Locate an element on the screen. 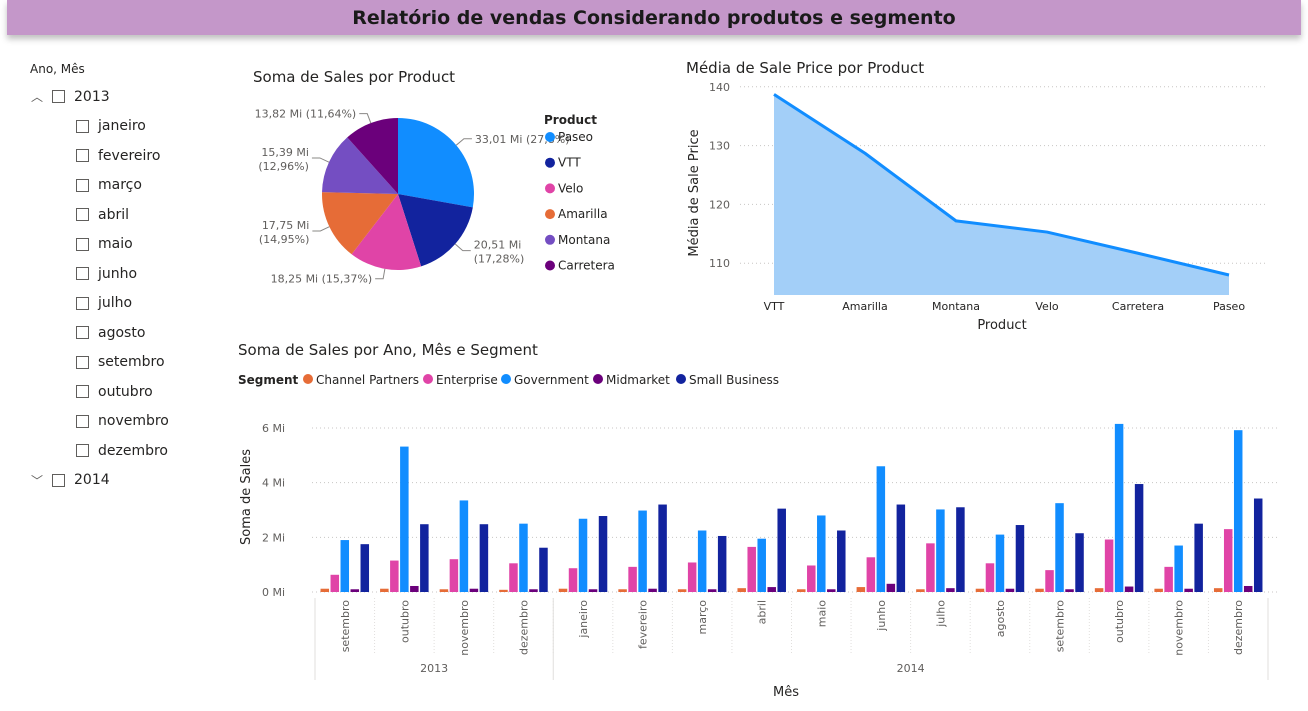 This screenshot has height=711, width=1308. area-x-axis-title: Product is located at coordinates (1001, 325).